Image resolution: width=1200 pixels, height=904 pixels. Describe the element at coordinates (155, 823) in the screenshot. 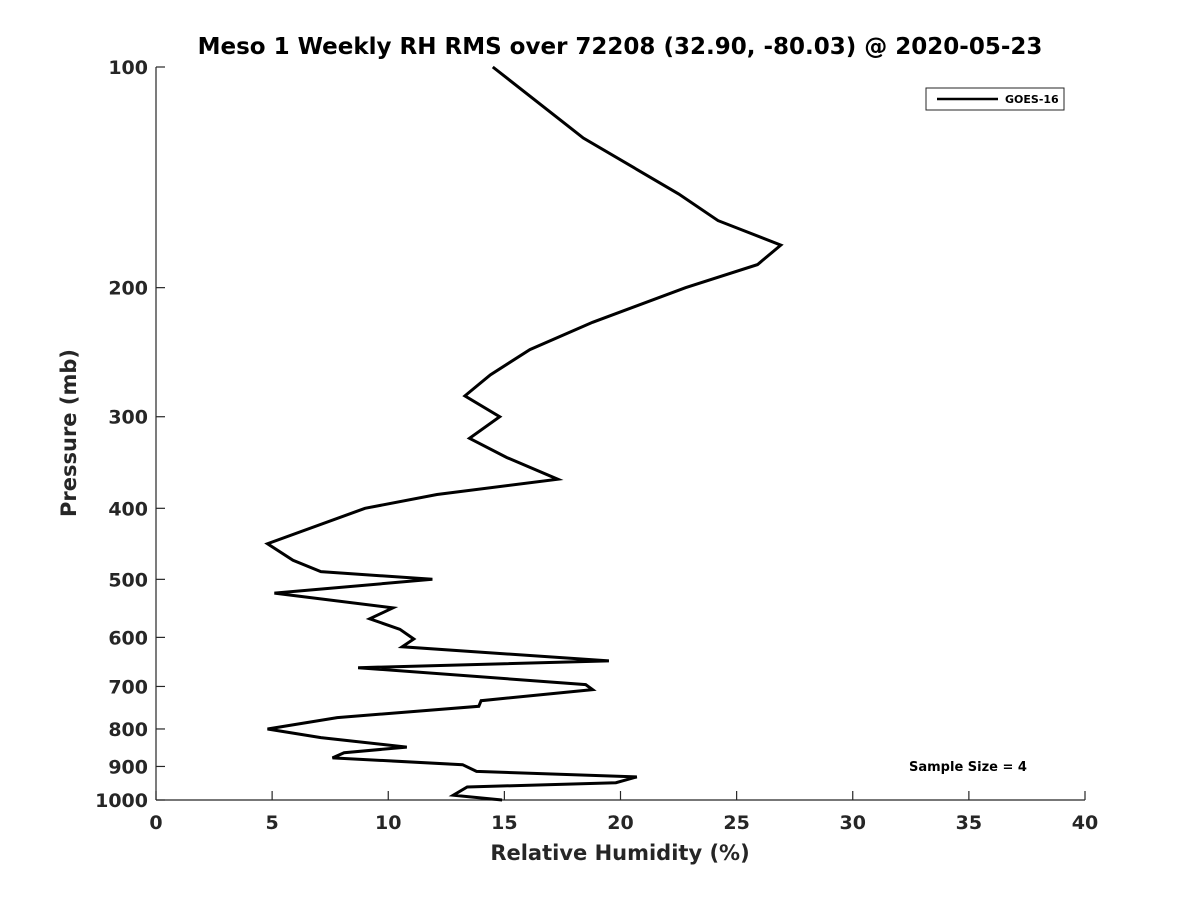

I see `x-tick-label: 0` at that location.